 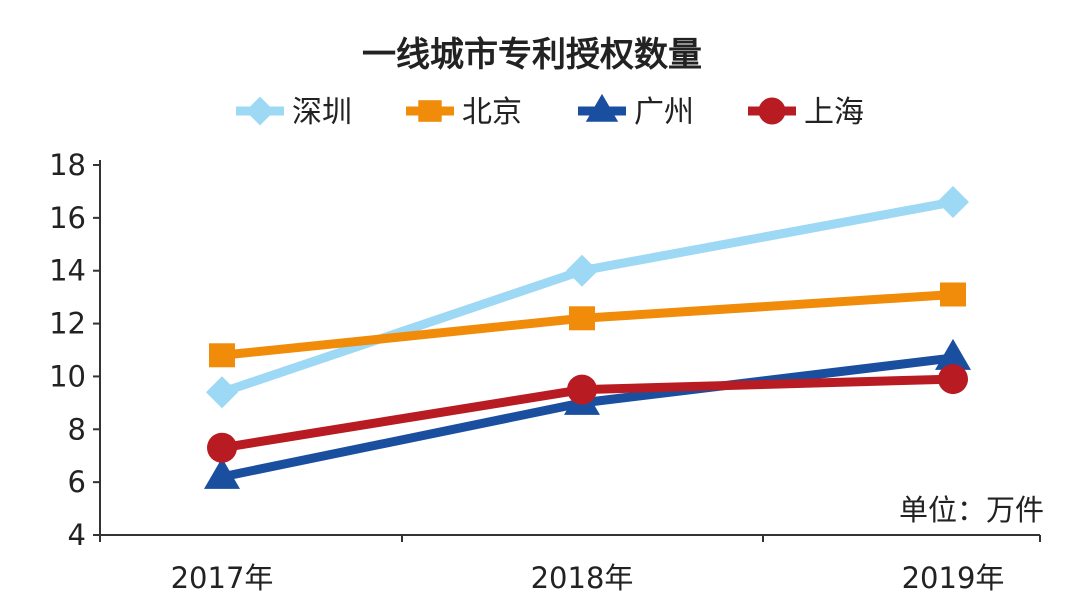 I want to click on series-北京, so click(x=587, y=325).